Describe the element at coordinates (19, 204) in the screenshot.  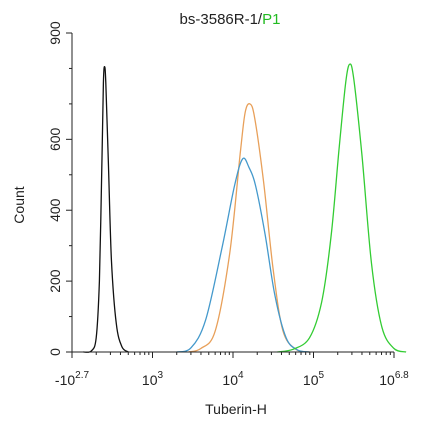
I see `y-axis-label: Count` at that location.